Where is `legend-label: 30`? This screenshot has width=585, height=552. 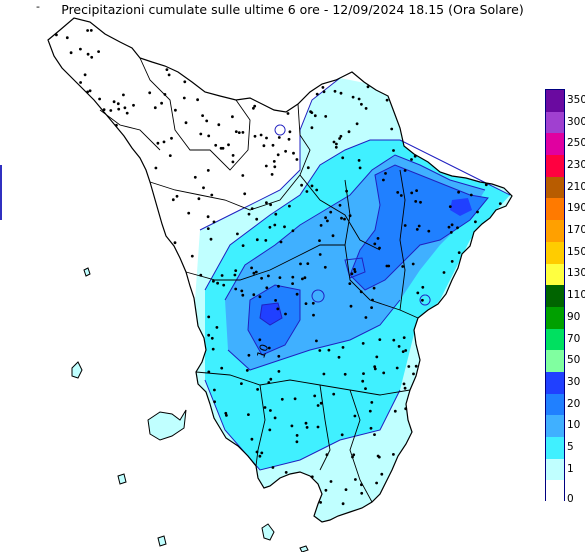
legend-label: 30 is located at coordinates (574, 381).